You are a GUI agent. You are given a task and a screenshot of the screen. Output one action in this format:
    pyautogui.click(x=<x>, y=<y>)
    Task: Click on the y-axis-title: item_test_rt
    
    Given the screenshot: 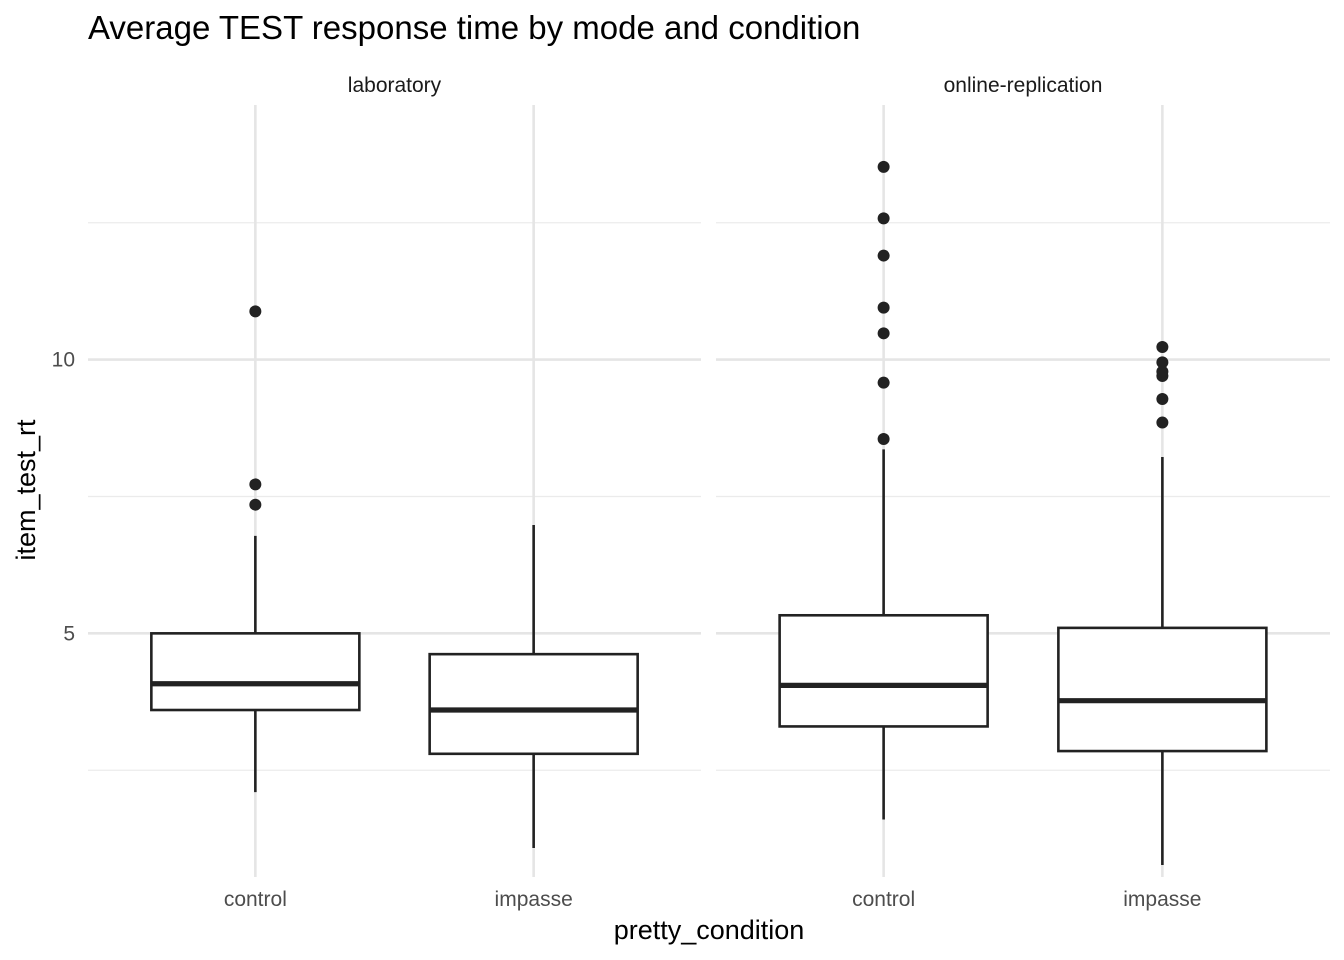 What is the action you would take?
    pyautogui.click(x=26, y=490)
    